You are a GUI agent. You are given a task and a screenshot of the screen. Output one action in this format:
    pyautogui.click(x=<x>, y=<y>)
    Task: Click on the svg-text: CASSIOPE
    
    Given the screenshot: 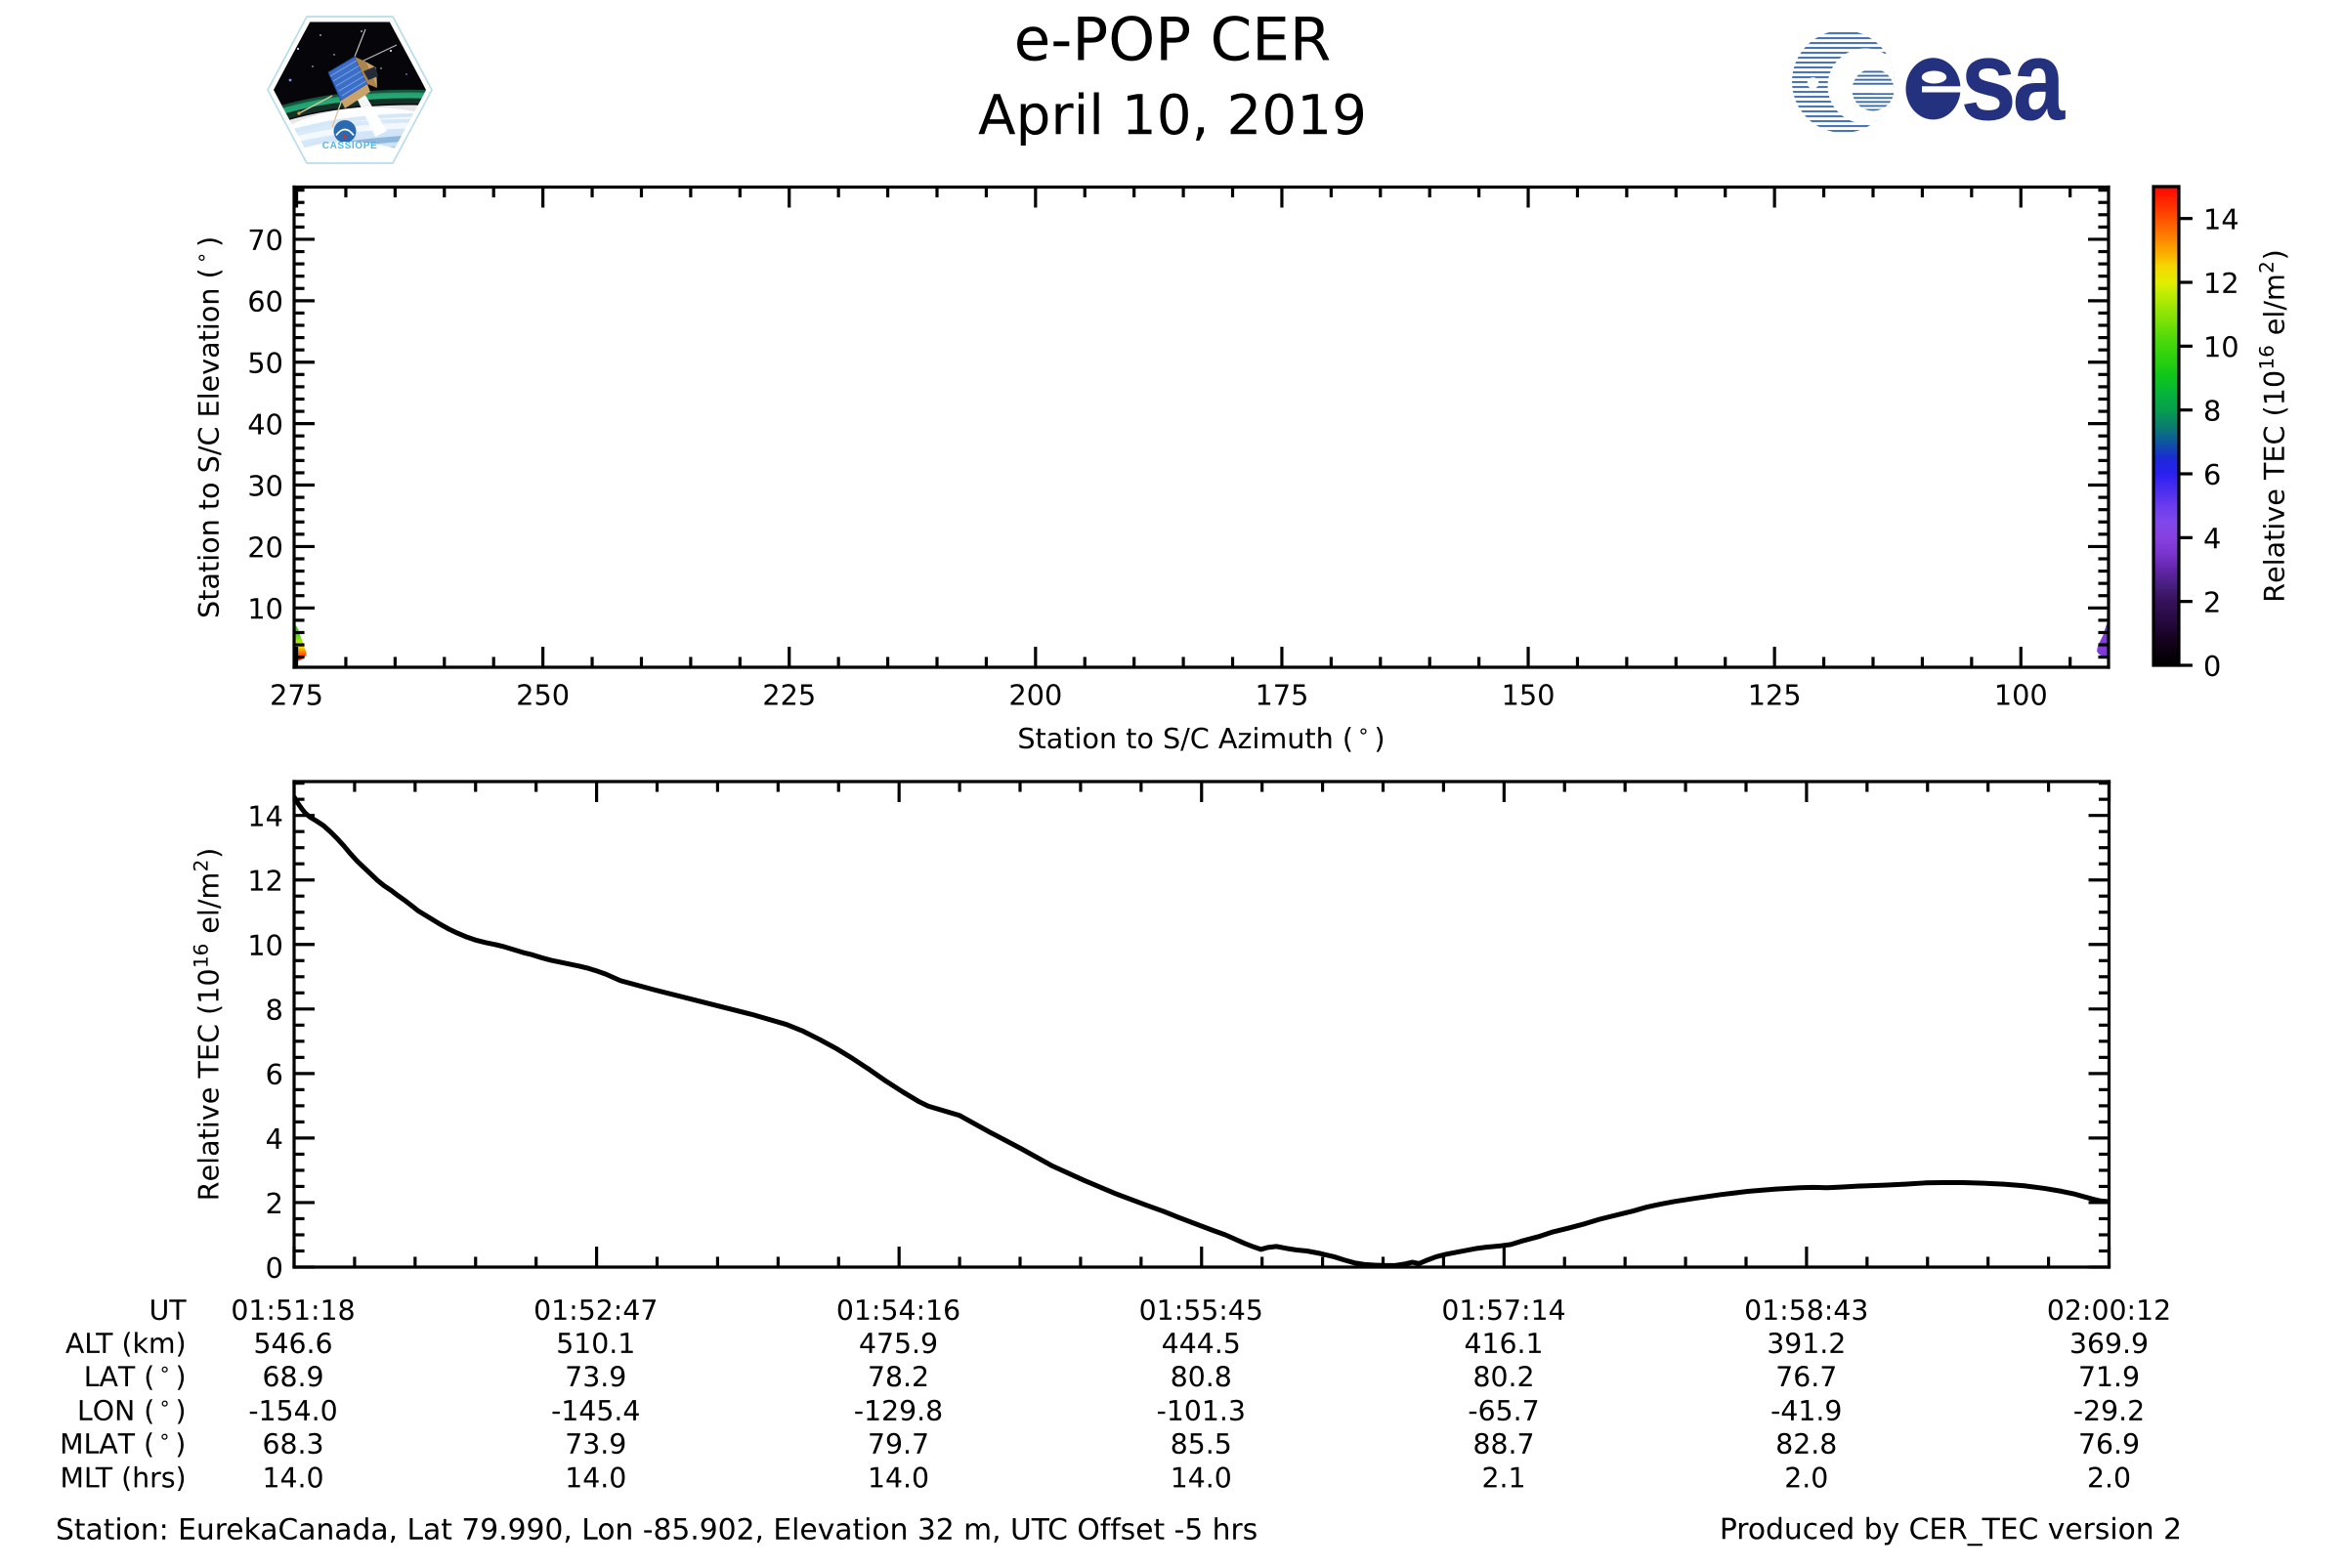 What is the action you would take?
    pyautogui.click(x=349, y=146)
    